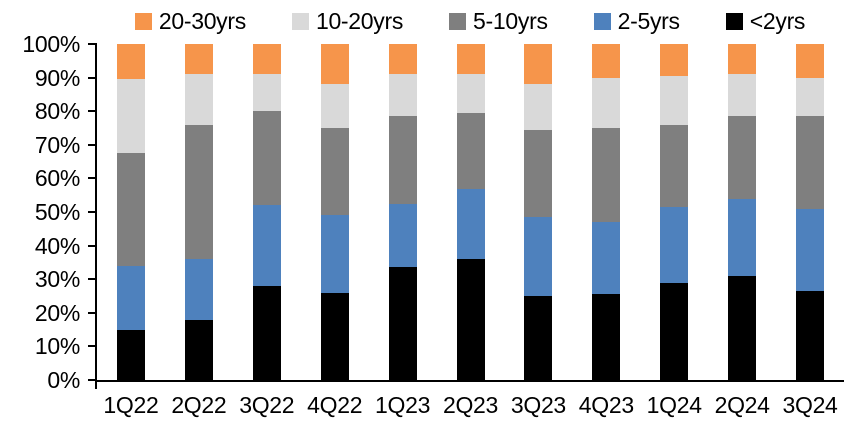  I want to click on y-axis-tick-label: 90%, so click(57, 77).